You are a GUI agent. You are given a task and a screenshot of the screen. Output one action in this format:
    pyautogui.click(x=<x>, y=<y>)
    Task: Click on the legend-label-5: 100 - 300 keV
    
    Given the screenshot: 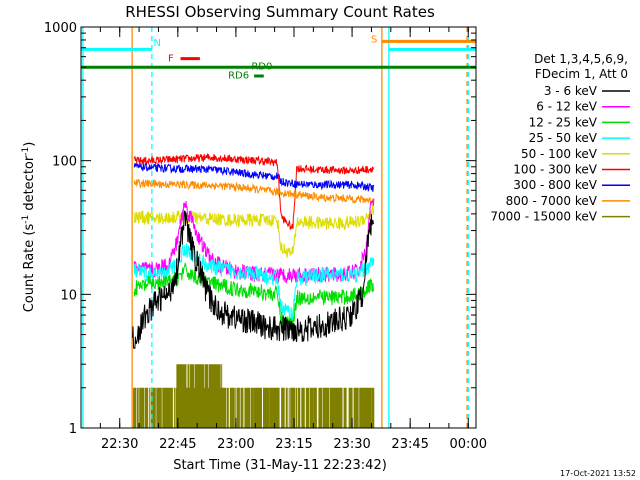 What is the action you would take?
    pyautogui.click(x=555, y=170)
    